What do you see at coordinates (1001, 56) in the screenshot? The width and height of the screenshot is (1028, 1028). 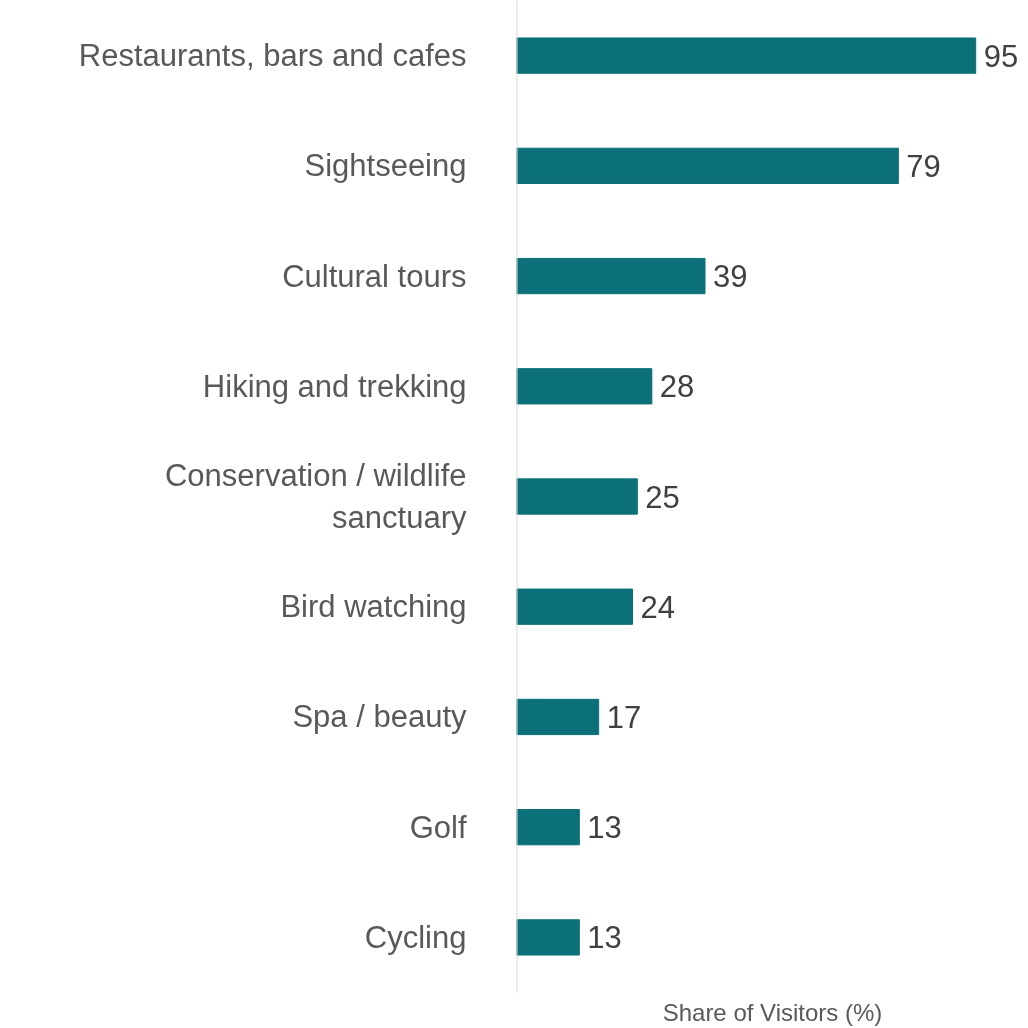 I see `data-label: 95` at bounding box center [1001, 56].